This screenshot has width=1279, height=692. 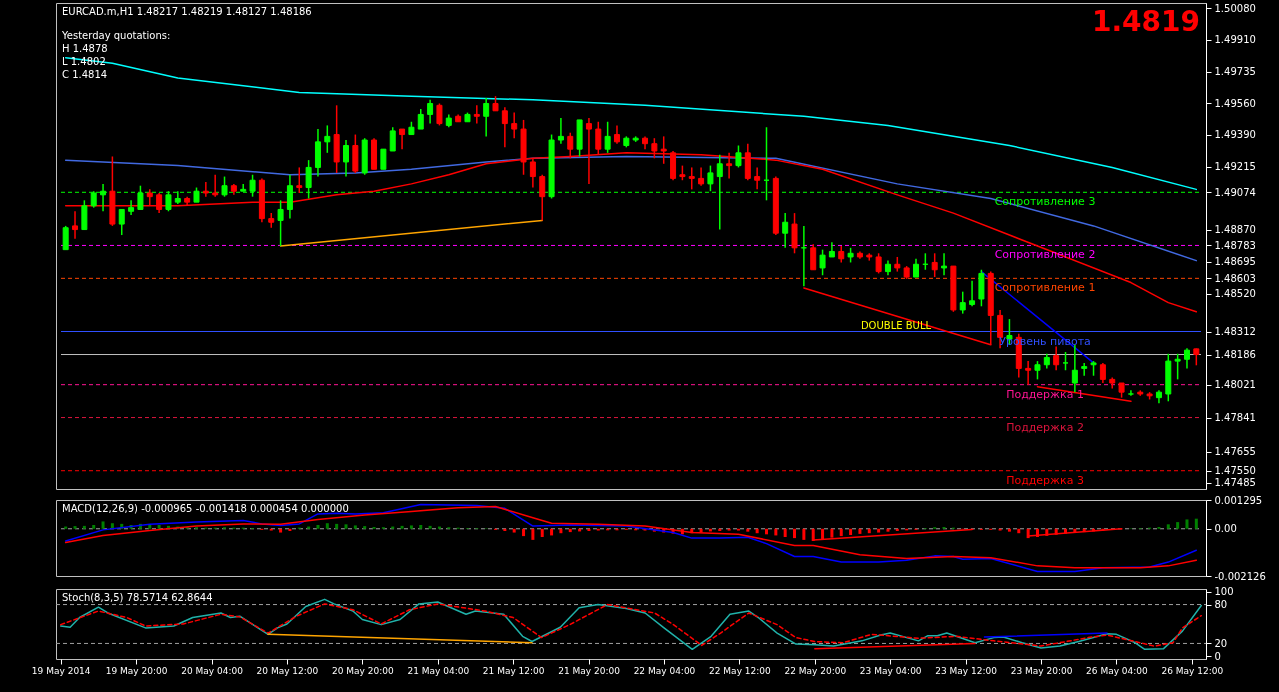 What do you see at coordinates (1224, 592) in the screenshot?
I see `y-tick-label: 100` at bounding box center [1224, 592].